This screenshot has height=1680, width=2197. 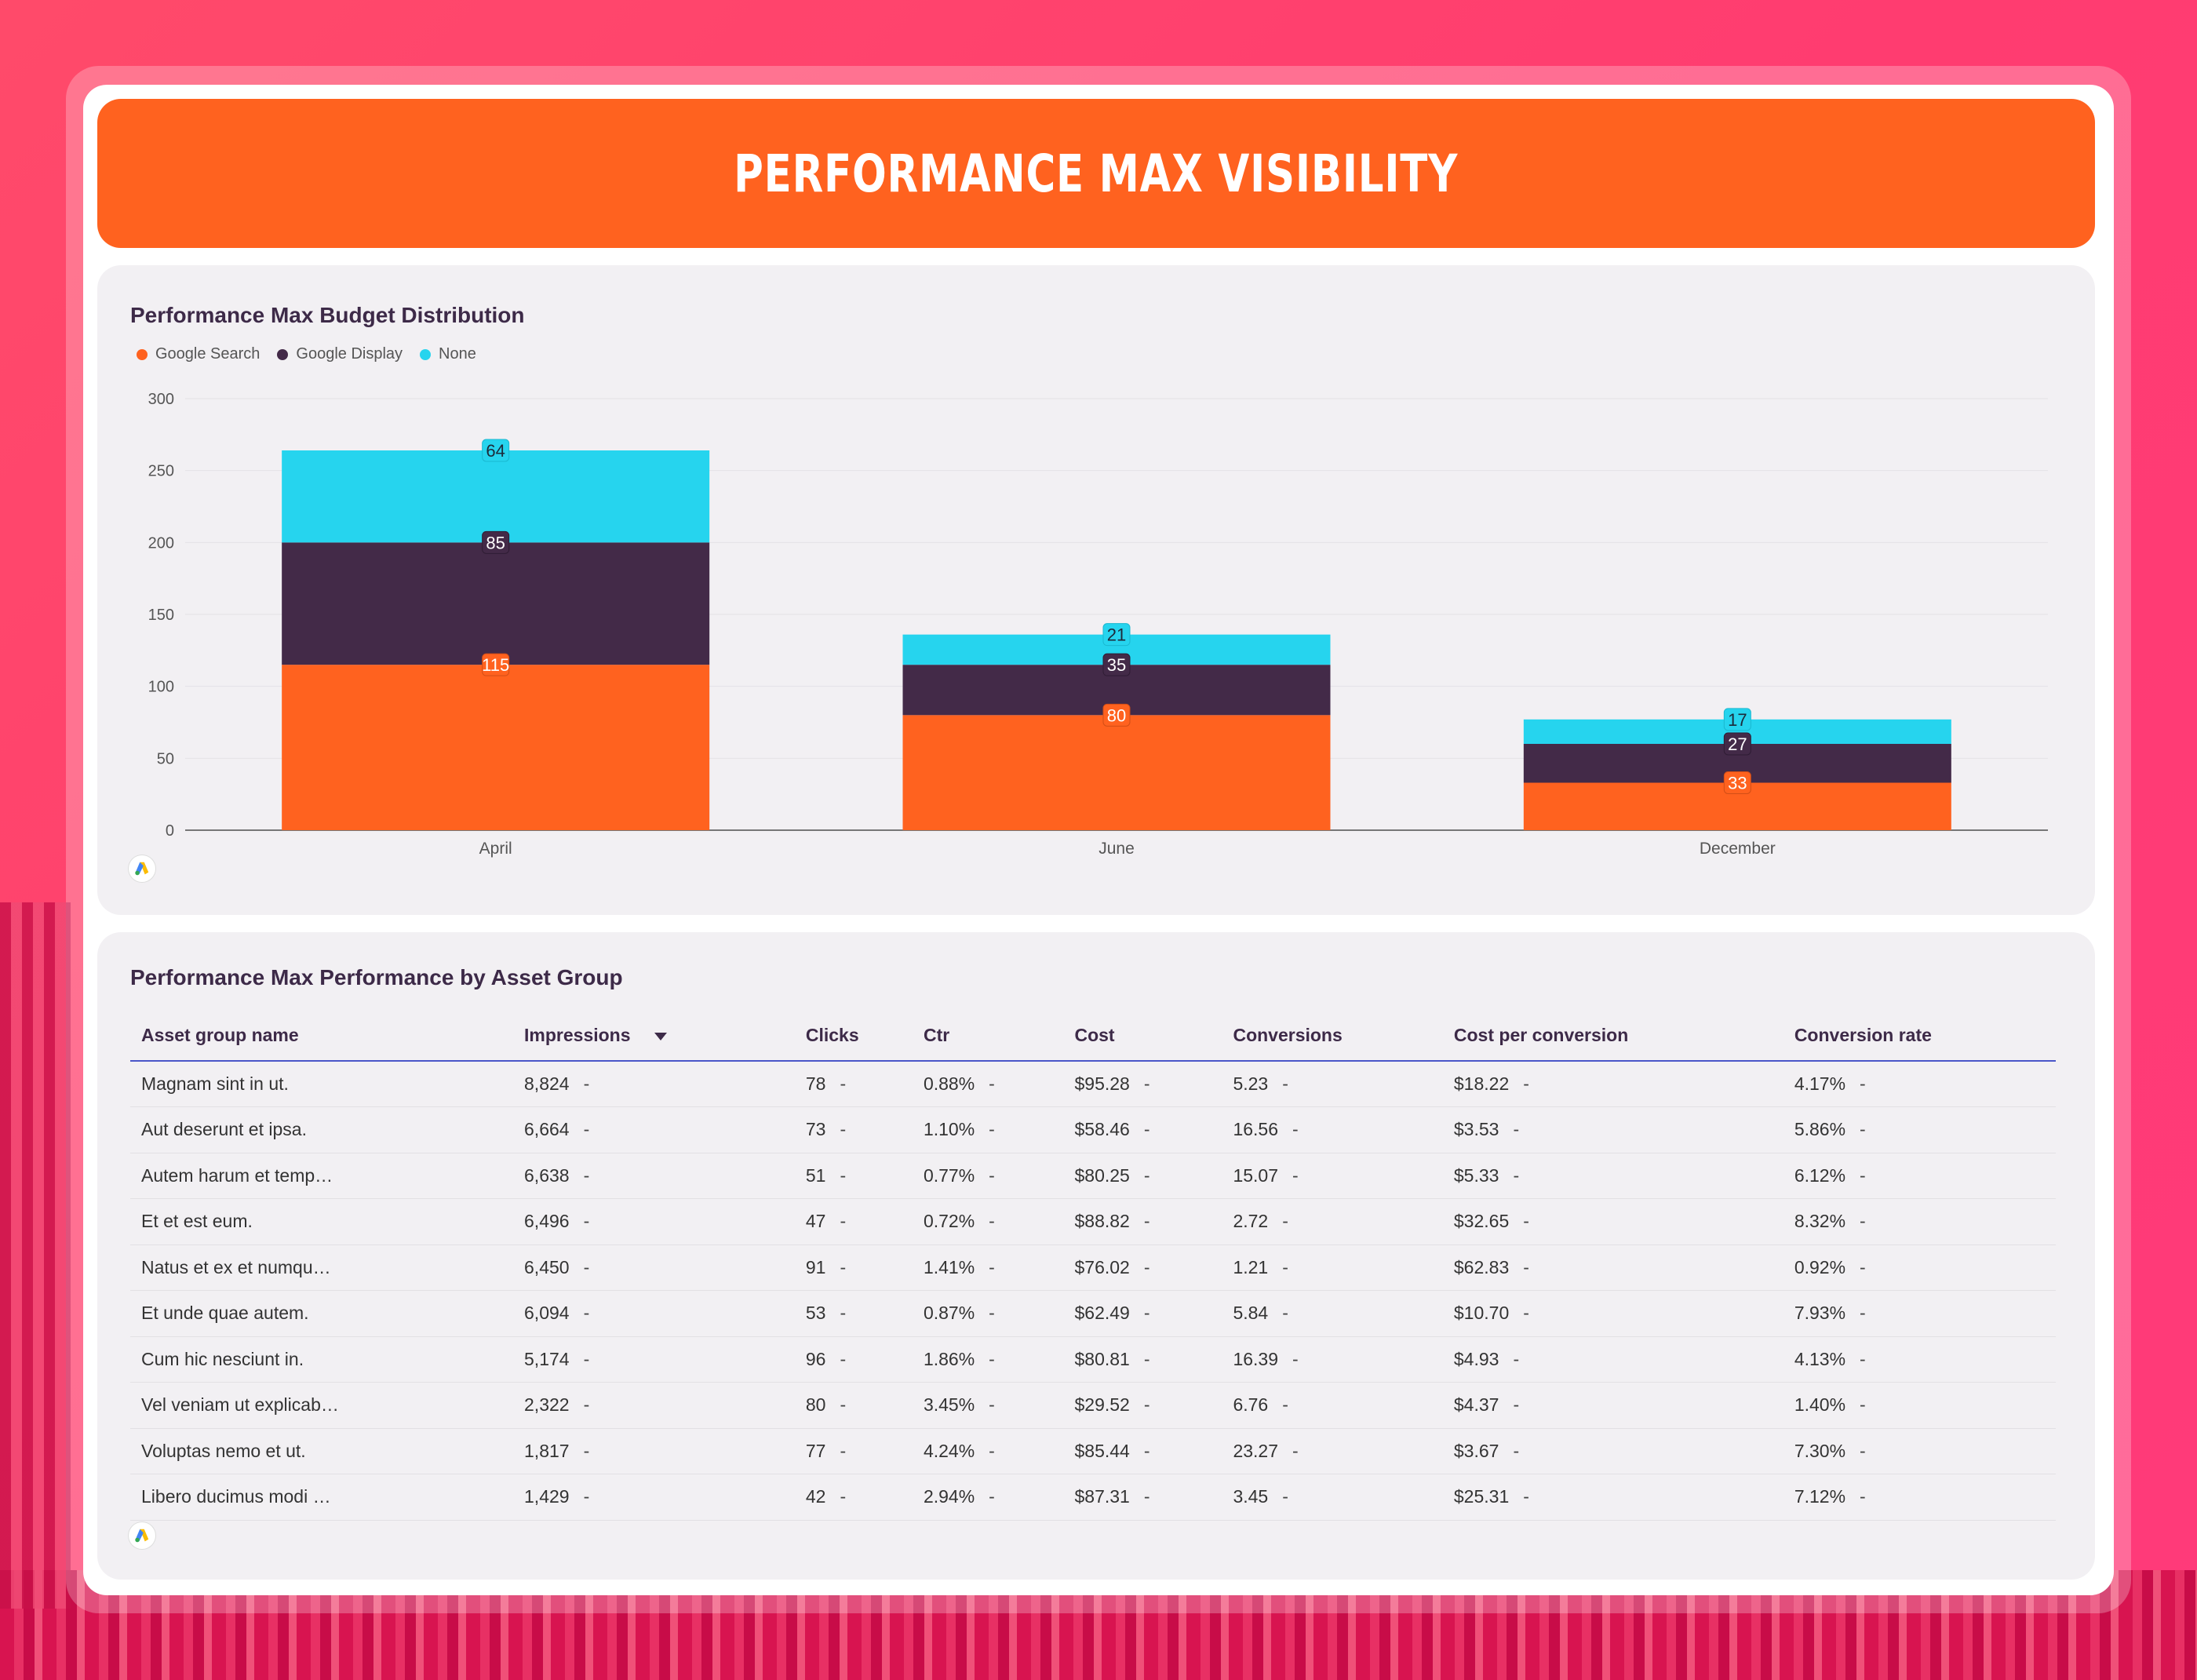 What do you see at coordinates (426, 354) in the screenshot?
I see `legend-dot-icon` at bounding box center [426, 354].